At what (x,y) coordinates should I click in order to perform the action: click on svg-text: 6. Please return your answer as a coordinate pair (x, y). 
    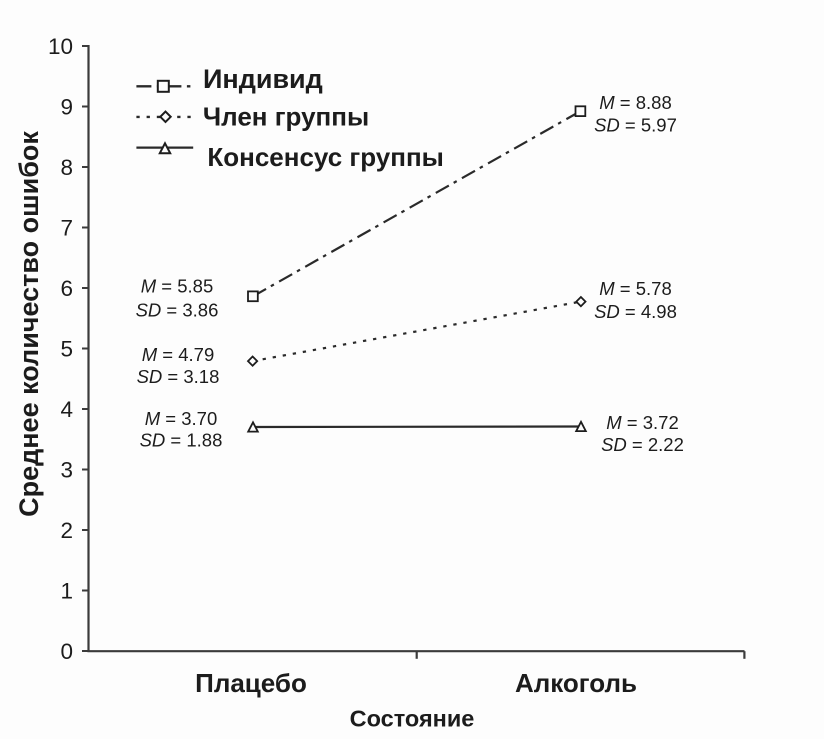
    Looking at the image, I should click on (66, 288).